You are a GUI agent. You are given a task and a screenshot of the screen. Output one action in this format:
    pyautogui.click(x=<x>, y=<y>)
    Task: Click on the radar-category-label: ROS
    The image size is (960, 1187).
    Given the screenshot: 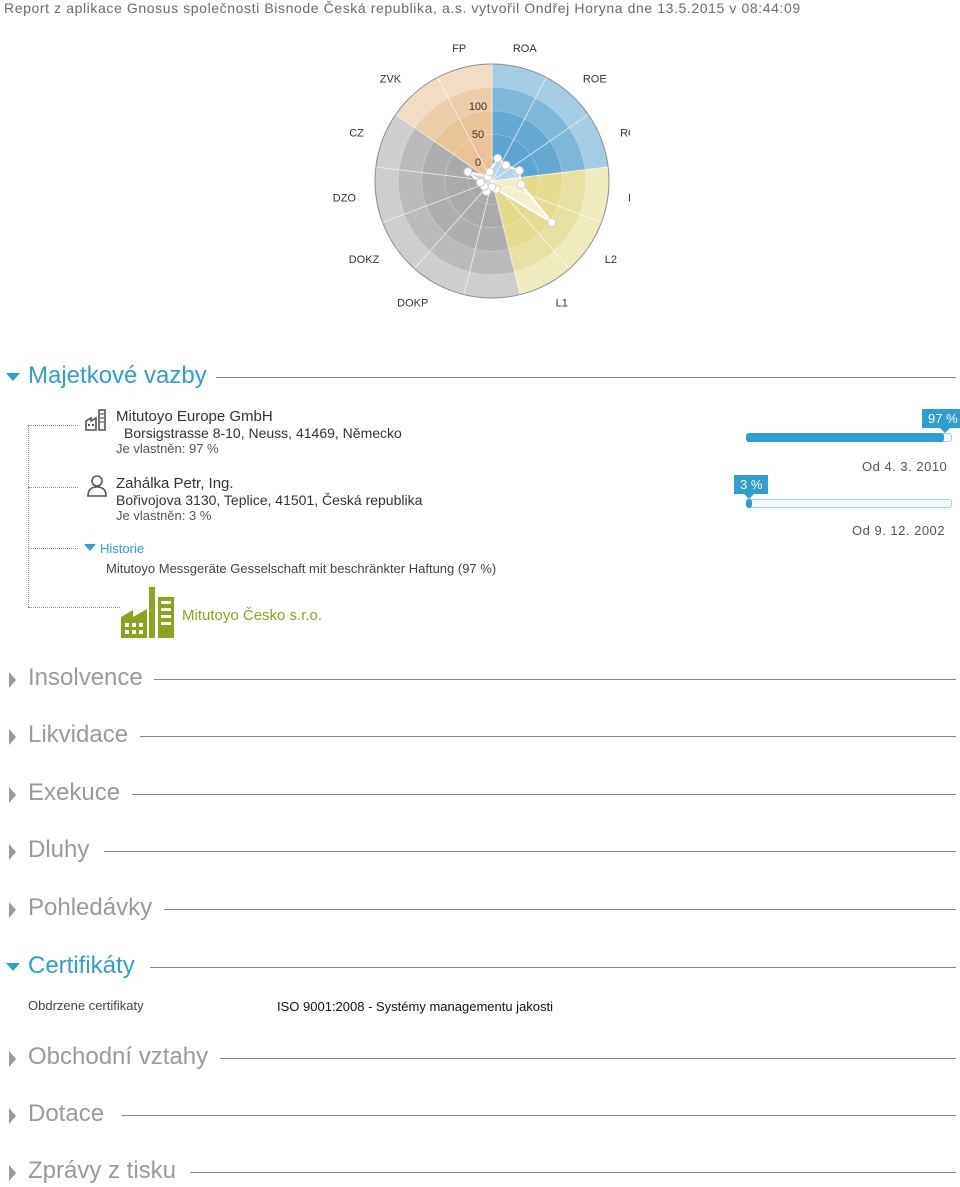 What is the action you would take?
    pyautogui.click(x=625, y=133)
    